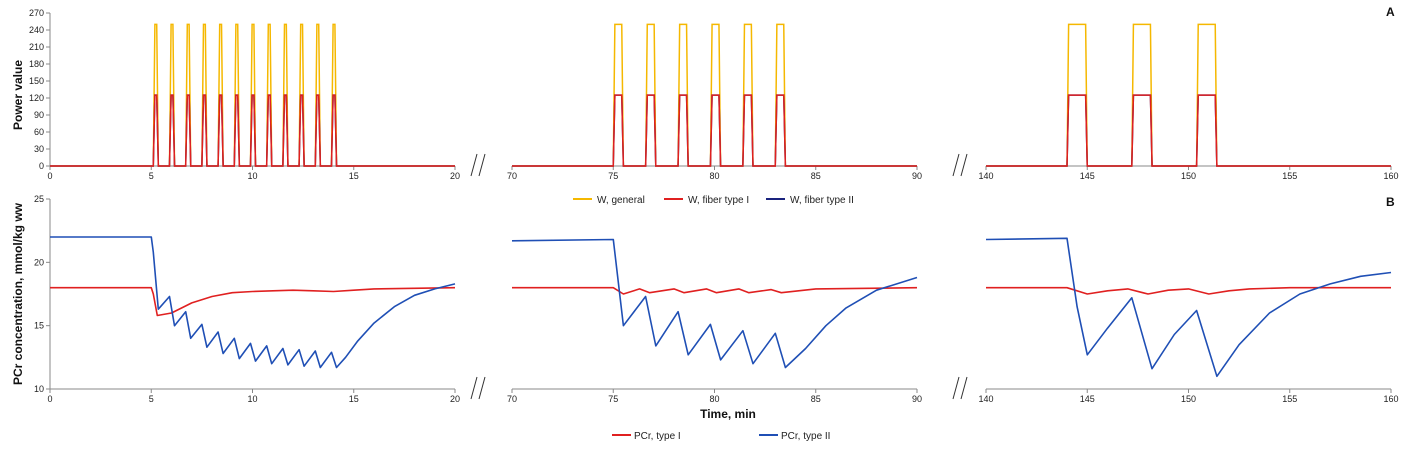 This screenshot has height=450, width=1409. Describe the element at coordinates (36, 98) in the screenshot. I see `y-tick-label-A: 120` at that location.